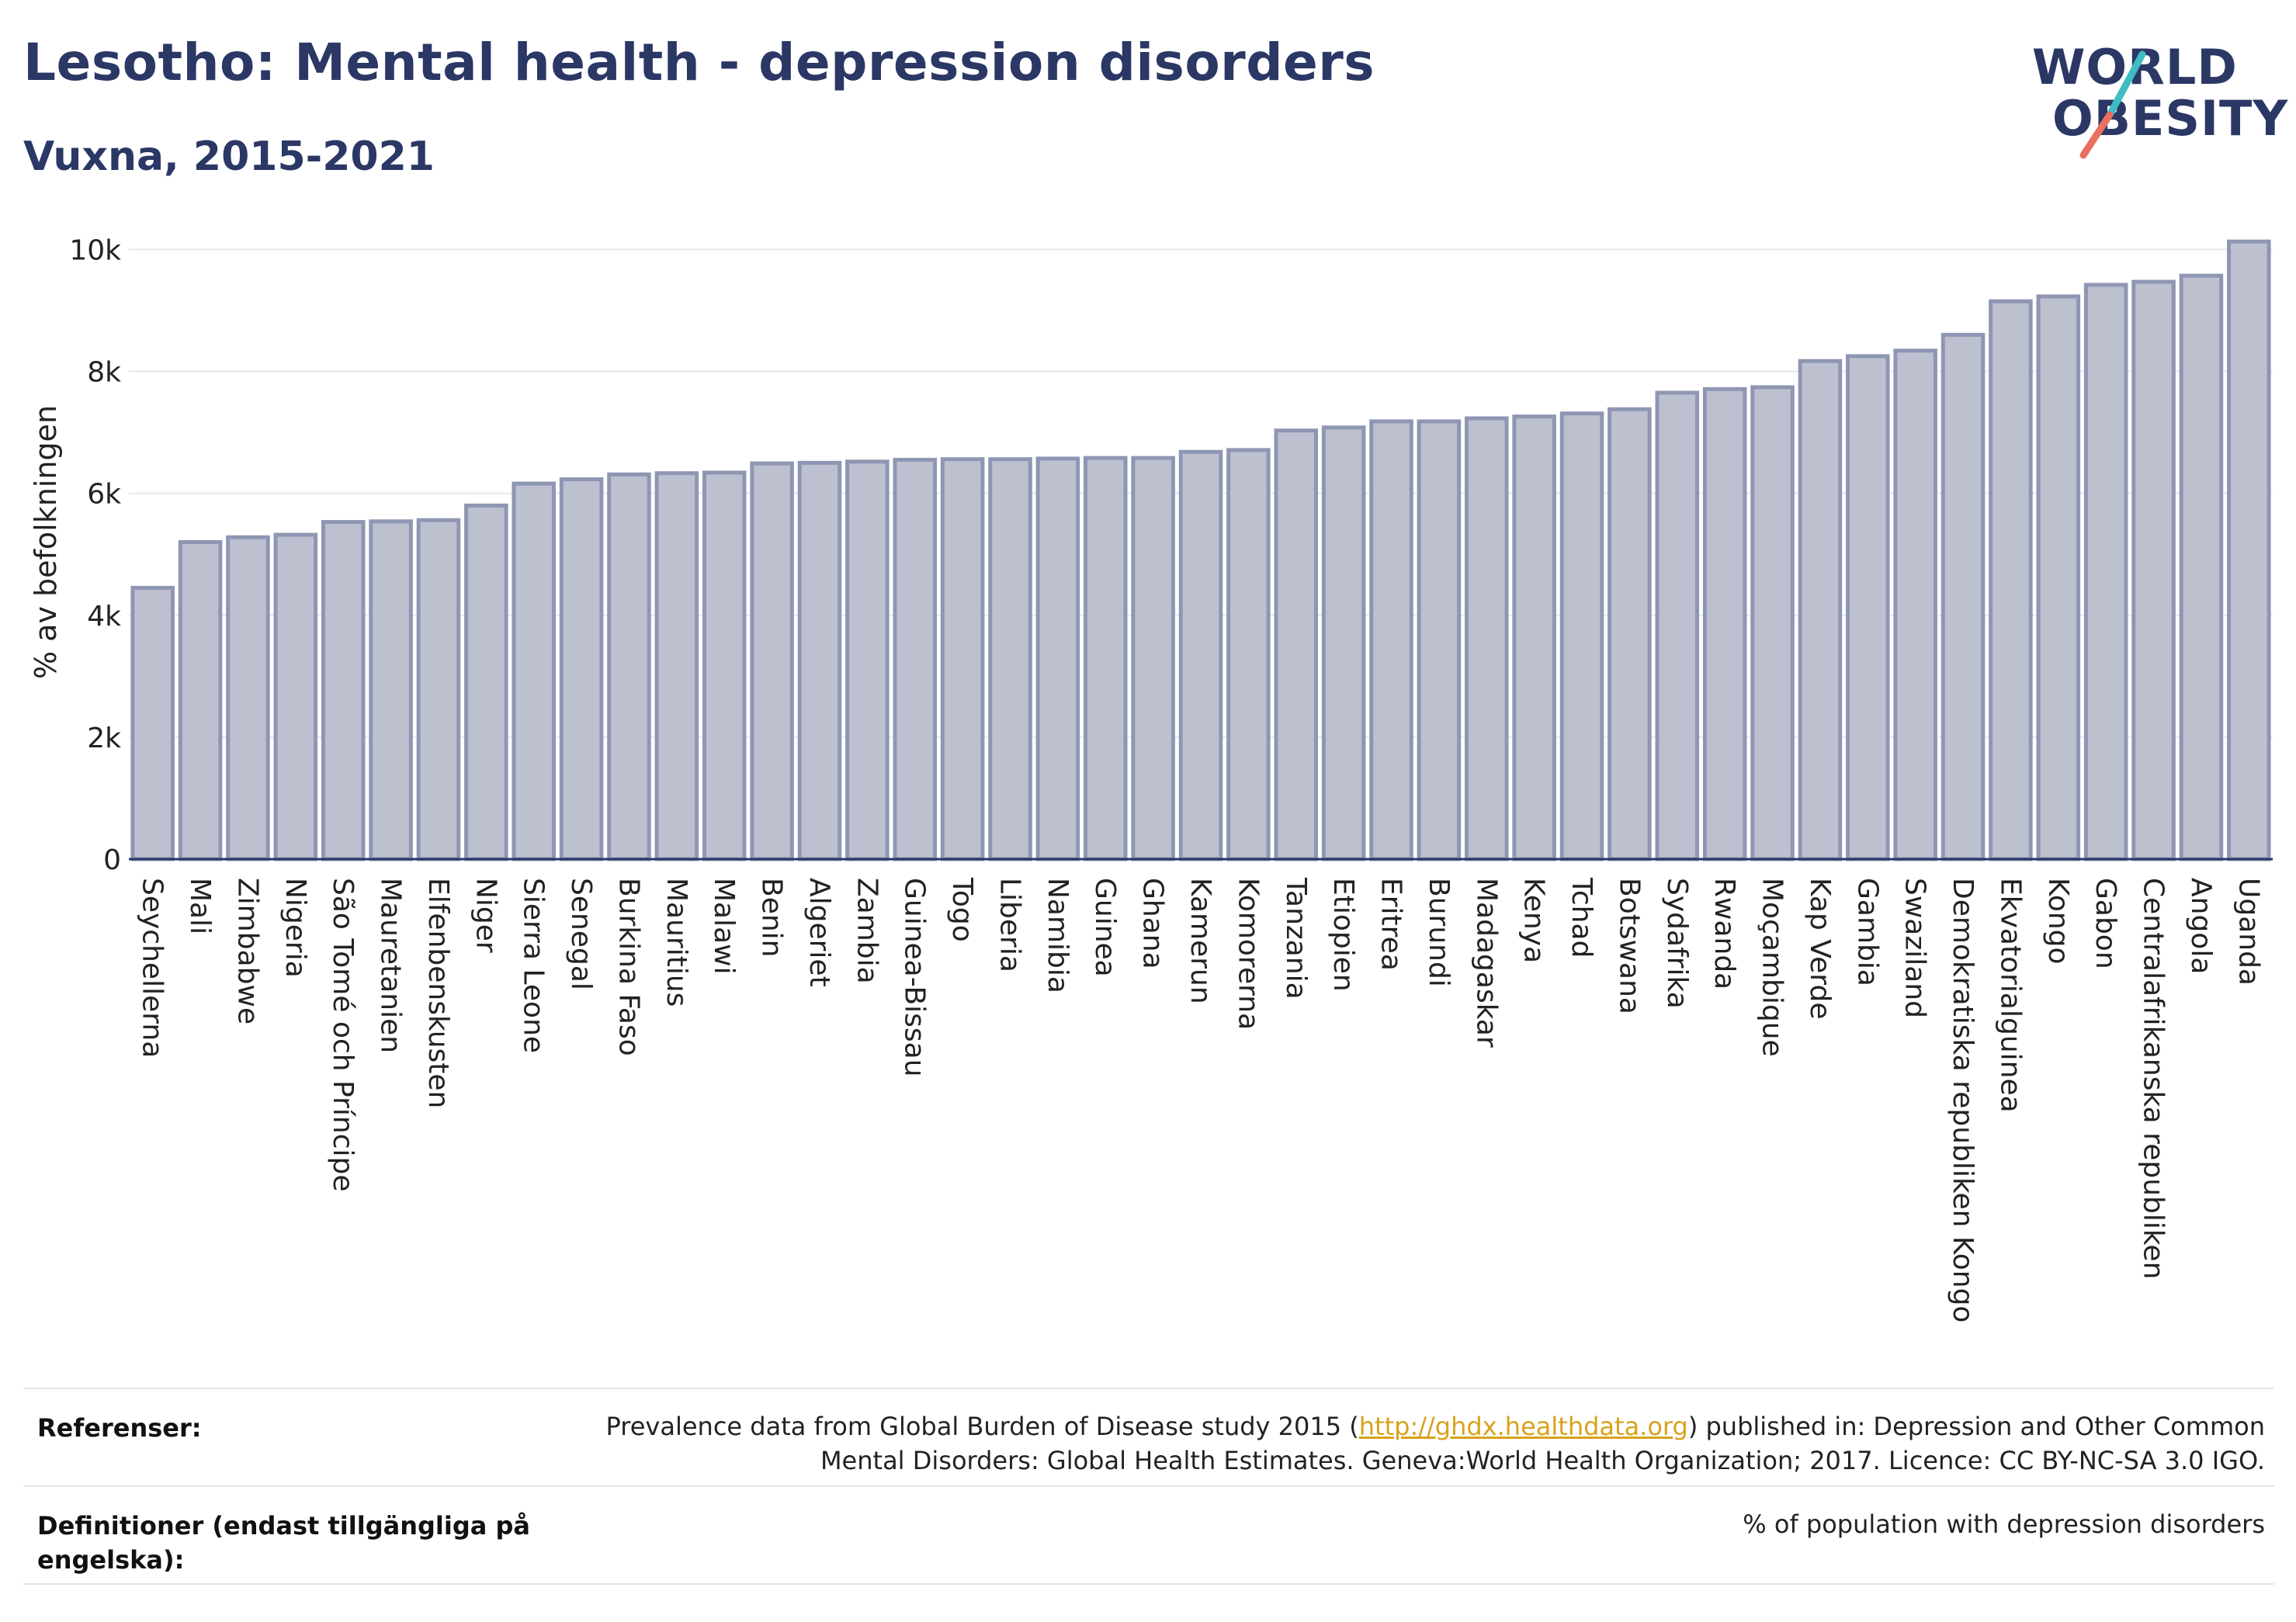  Describe the element at coordinates (1963, 1100) in the screenshot. I see `x-tick-label: Demokratiska republiken Kongo` at that location.